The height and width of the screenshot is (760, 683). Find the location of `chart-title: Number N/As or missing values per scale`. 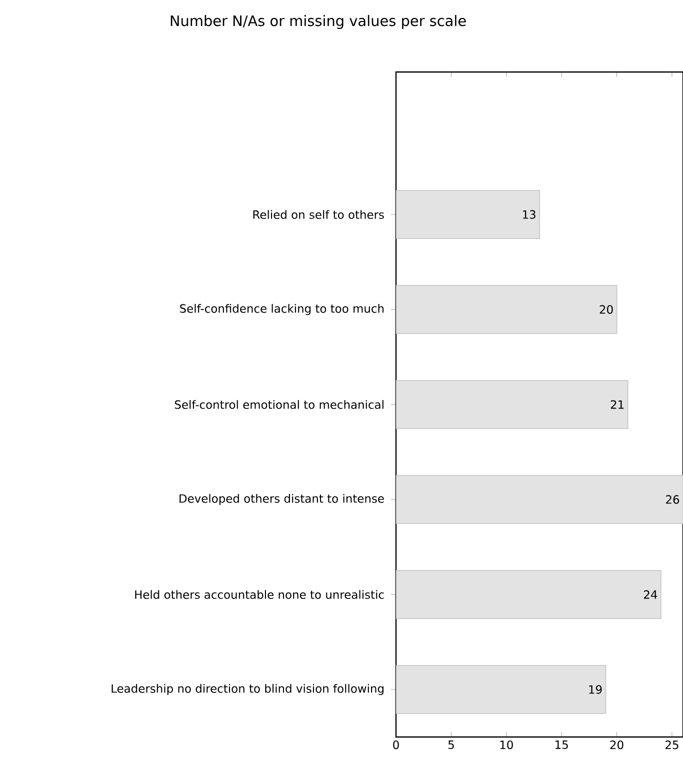

chart-title: Number N/As or missing values per scale is located at coordinates (318, 22).